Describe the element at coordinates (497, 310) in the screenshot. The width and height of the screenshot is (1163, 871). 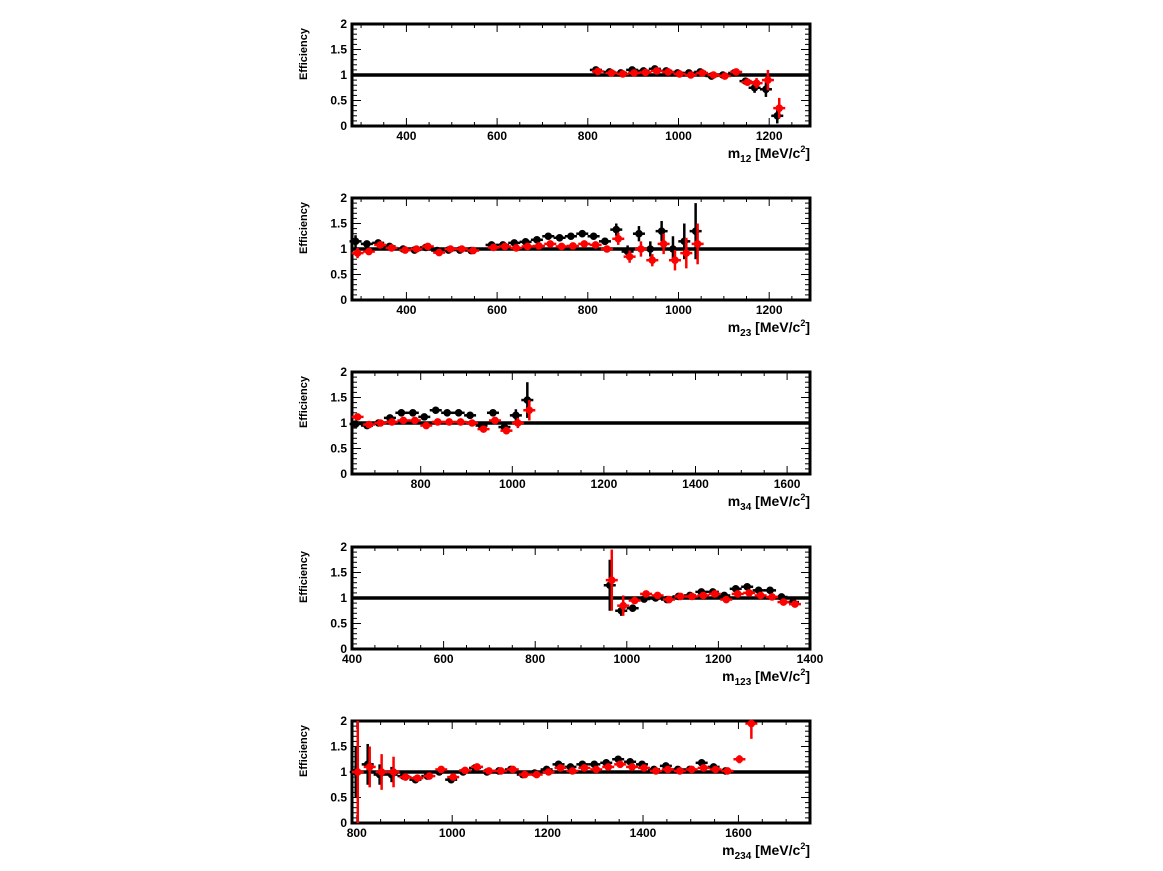
I see `x-tick-label: 600` at that location.